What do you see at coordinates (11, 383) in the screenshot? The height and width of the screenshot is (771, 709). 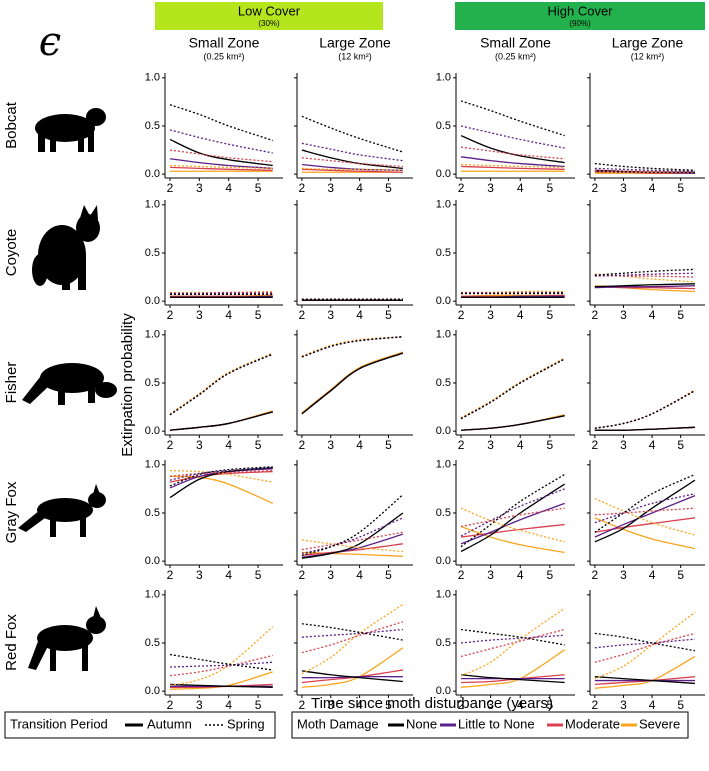 I see `species-label: Fisher` at bounding box center [11, 383].